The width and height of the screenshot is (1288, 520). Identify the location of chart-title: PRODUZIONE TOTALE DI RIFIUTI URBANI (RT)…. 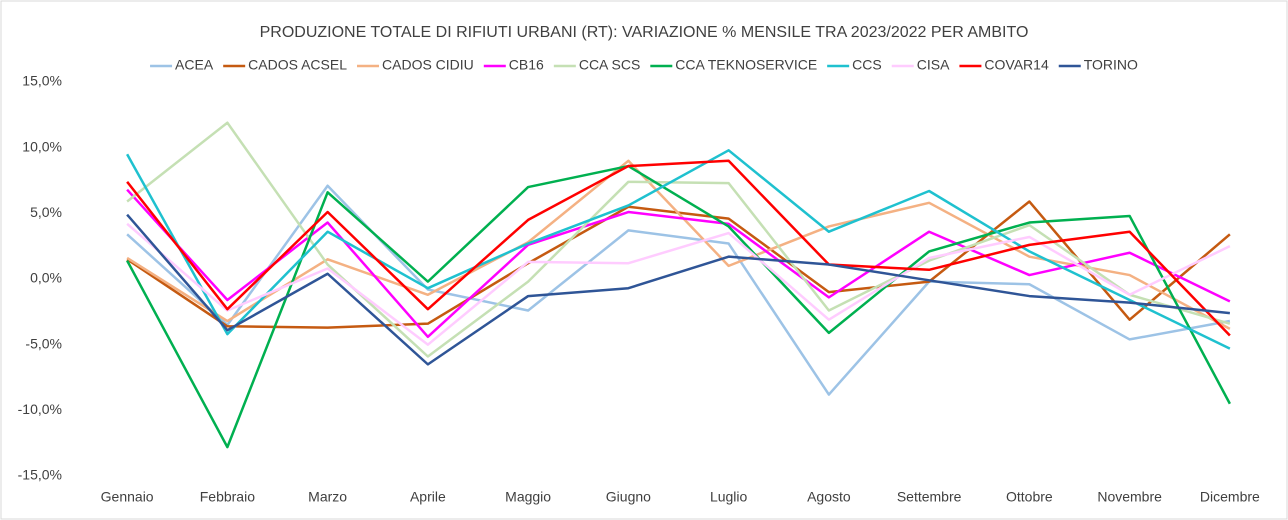
(644, 32).